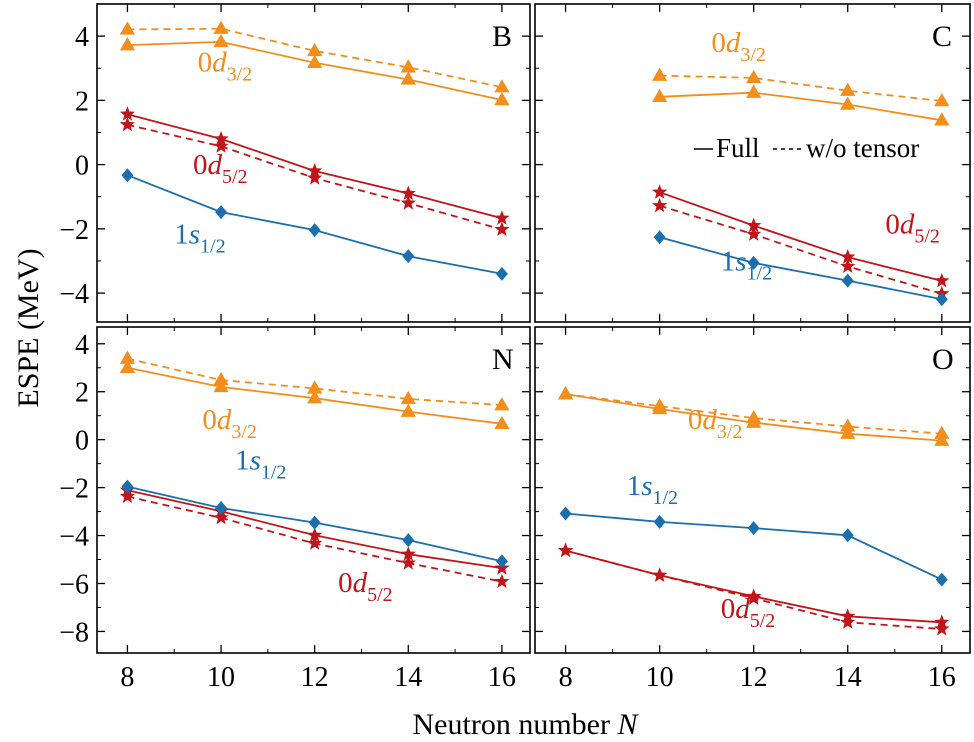  Describe the element at coordinates (848, 432) in the screenshot. I see `data-point-o-0d3-2-full-n14` at that location.